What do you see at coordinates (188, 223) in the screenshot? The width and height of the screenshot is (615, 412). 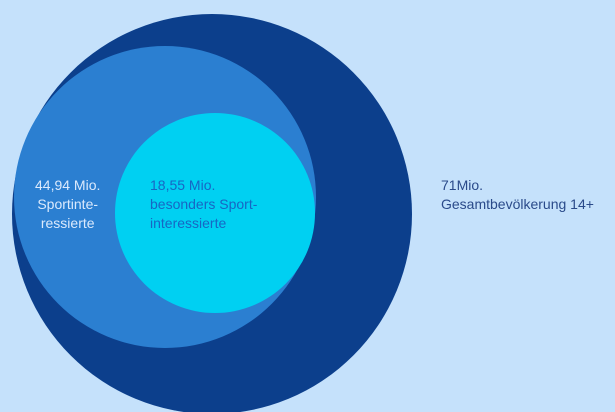 I see `label-special-text-2: interessierte` at bounding box center [188, 223].